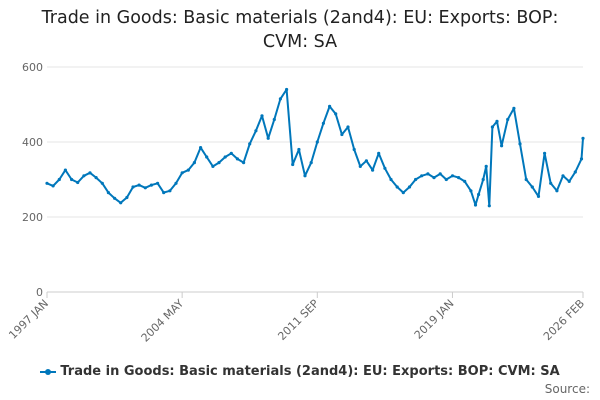  I want to click on y-tick-label: 600, so click(32, 67).